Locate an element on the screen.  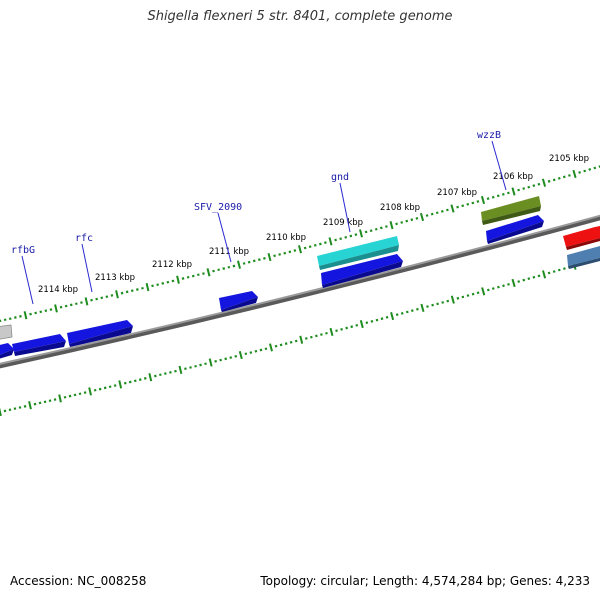
tick-label-2111: 2111 kbp is located at coordinates (229, 252).